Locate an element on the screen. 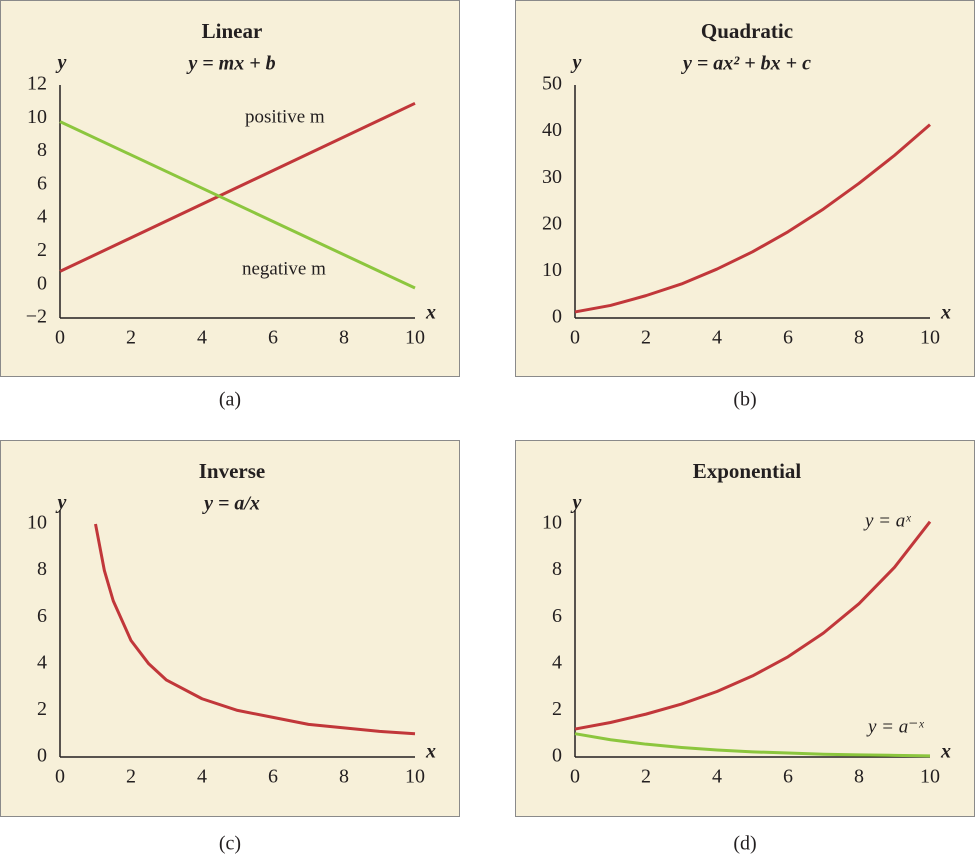  panel-title: Quadratic is located at coordinates (747, 31).